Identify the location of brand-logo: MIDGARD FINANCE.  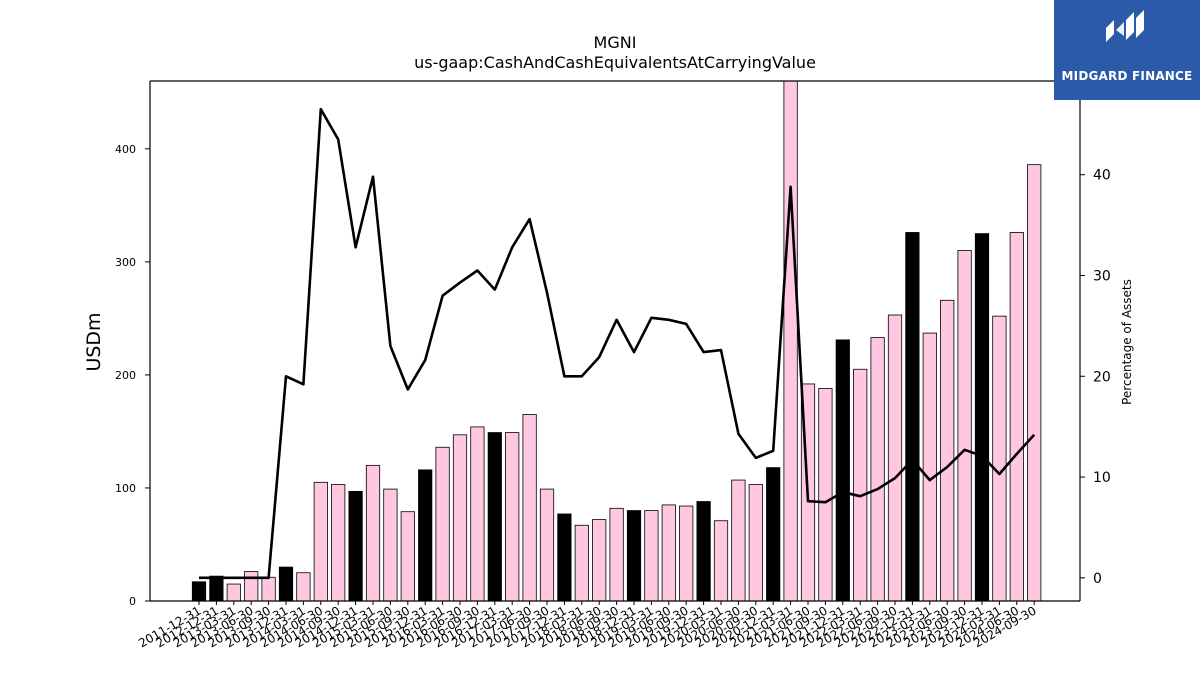
(1127, 50).